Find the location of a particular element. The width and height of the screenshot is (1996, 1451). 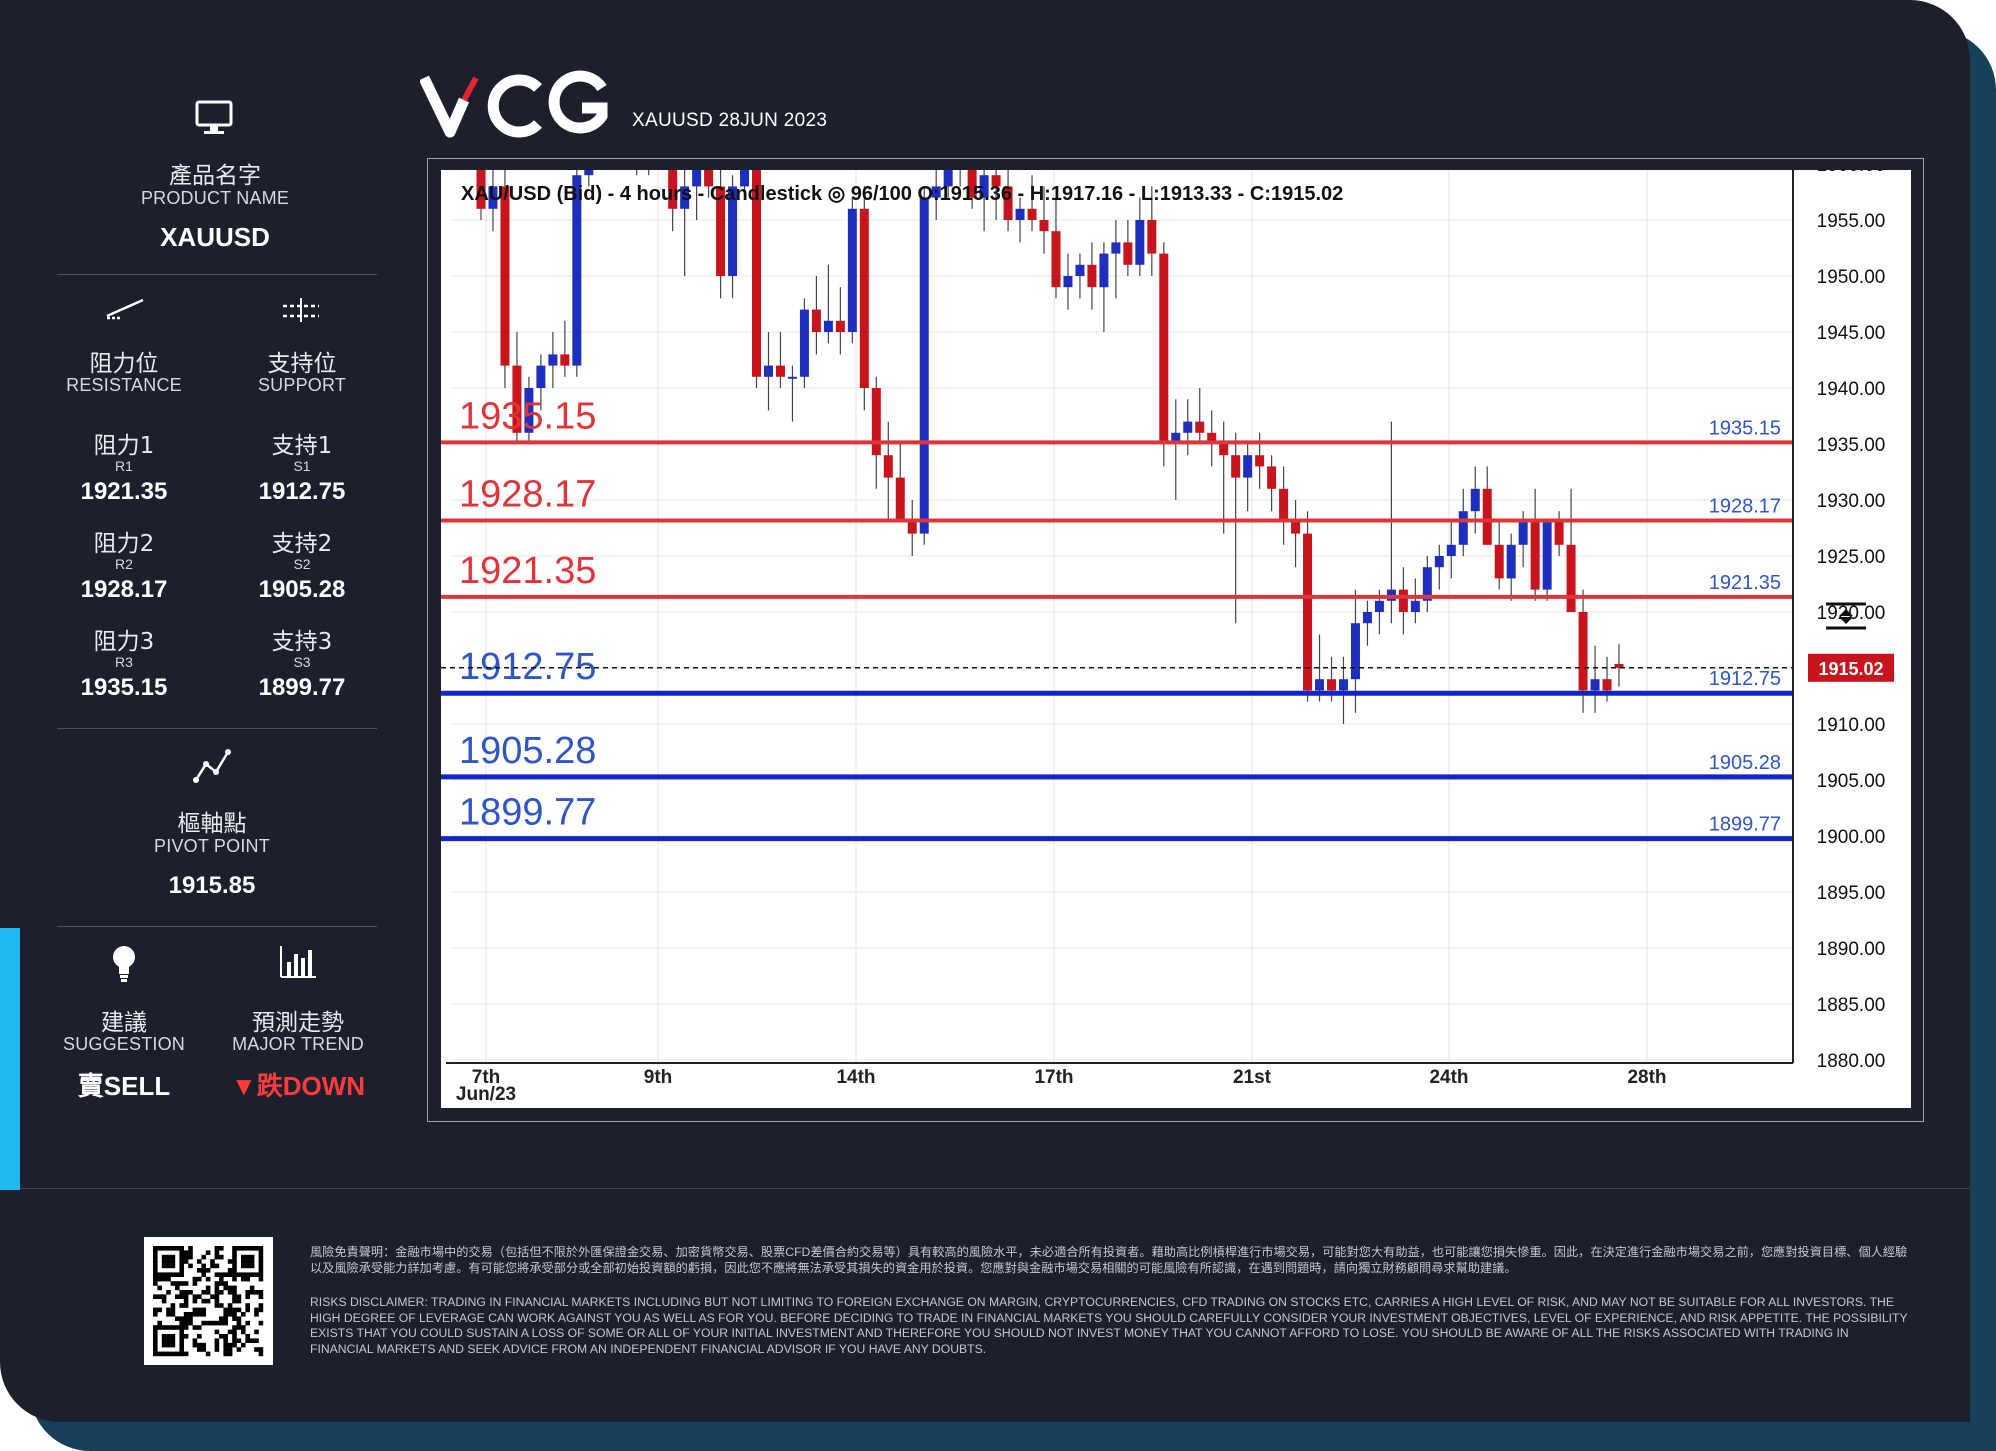

r1-label-zh: 阻力1 is located at coordinates (124, 446).